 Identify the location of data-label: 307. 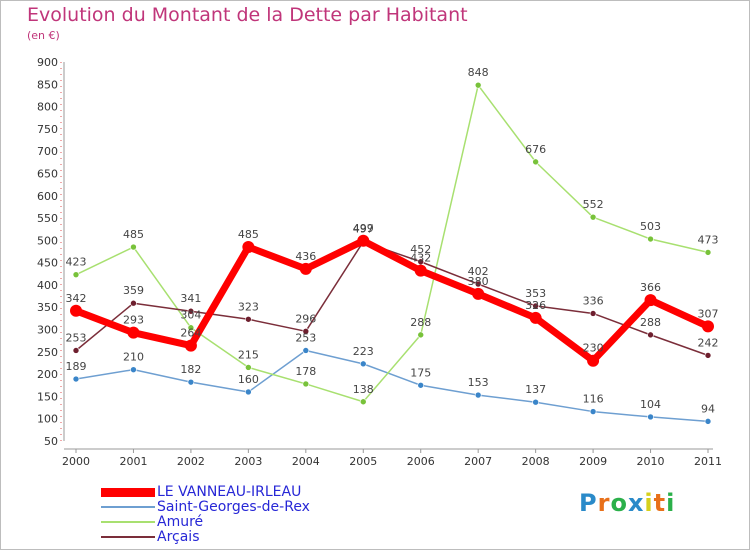
(708, 313).